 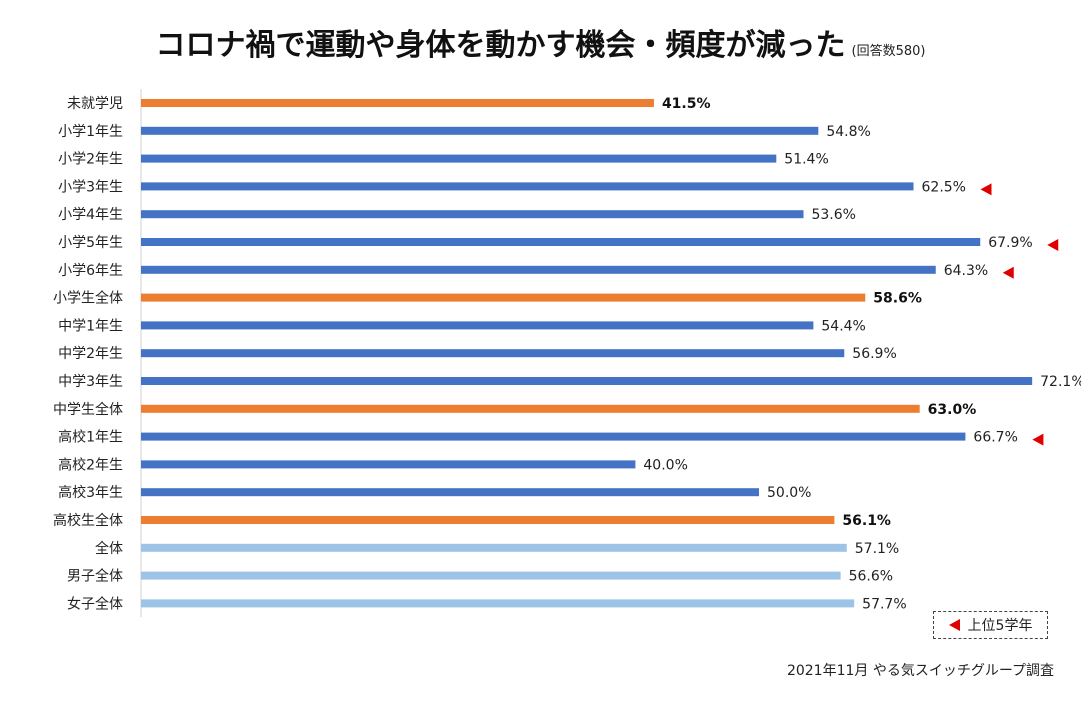 What do you see at coordinates (686, 104) in the screenshot?
I see `value-label: 41.5%` at bounding box center [686, 104].